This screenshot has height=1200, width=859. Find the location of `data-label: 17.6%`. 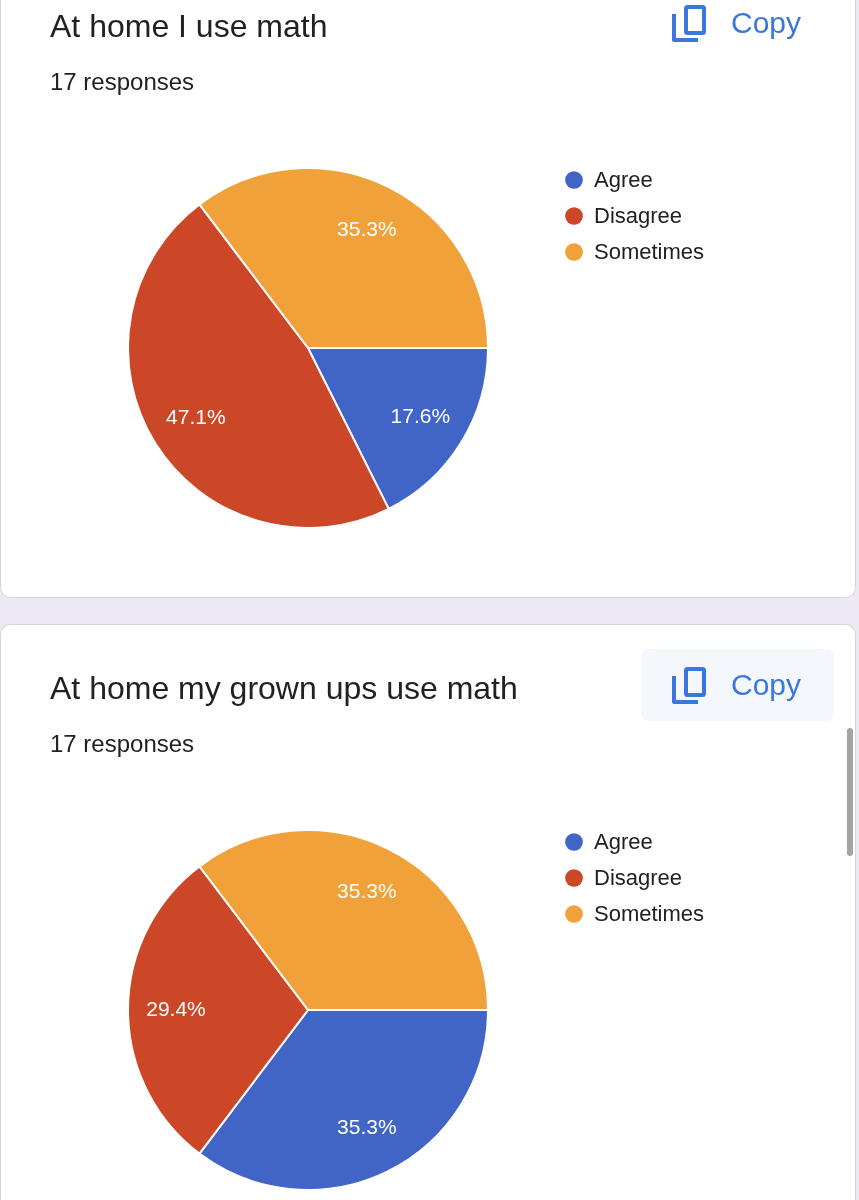

data-label: 17.6% is located at coordinates (420, 416).